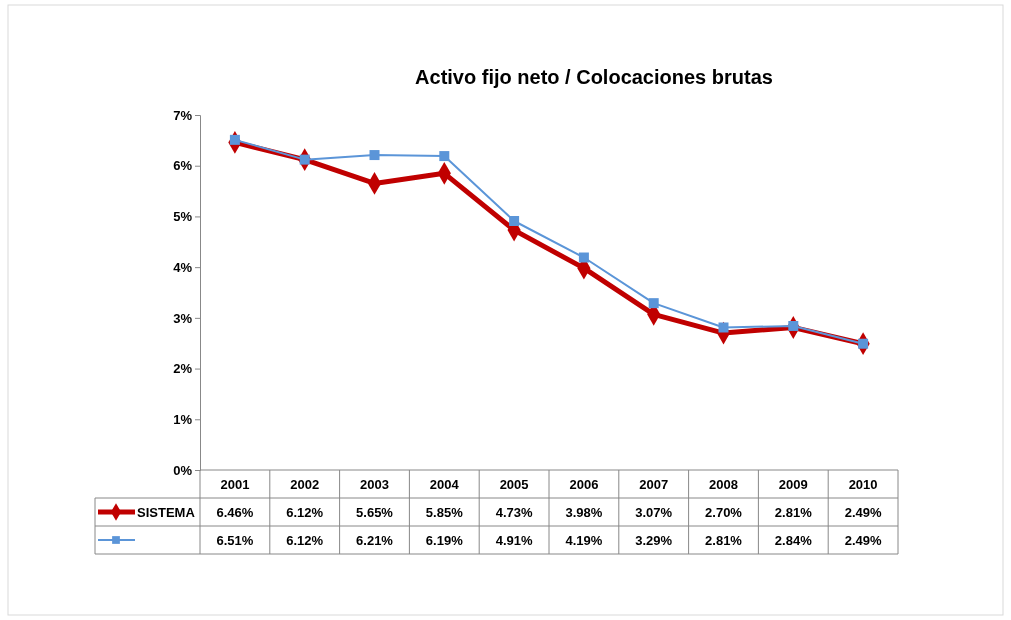 Image resolution: width=1011 pixels, height=620 pixels. I want to click on data-label: 5.65%, so click(375, 512).